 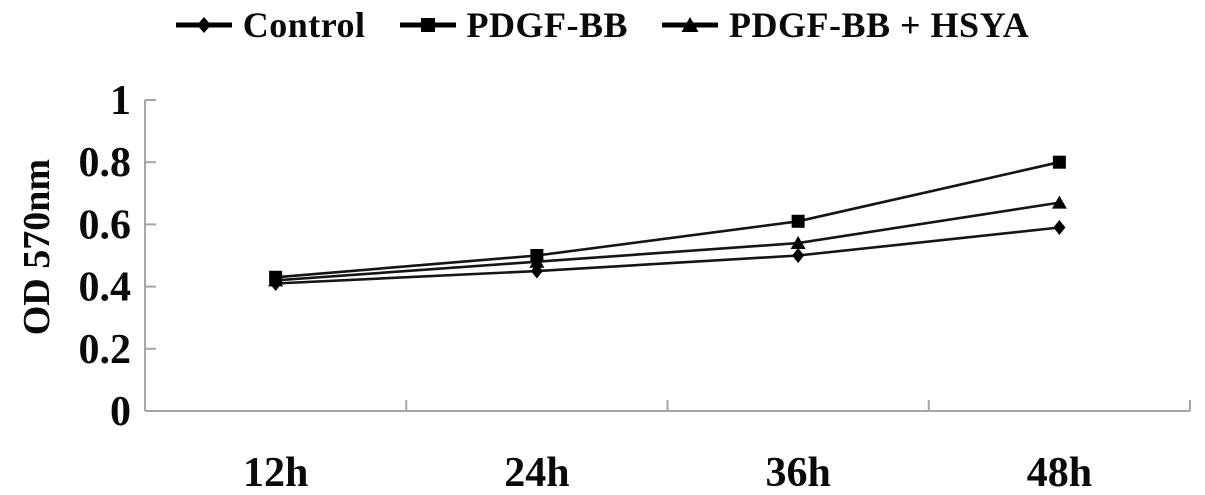 I want to click on y-tick-label: 0.6, so click(x=105, y=225).